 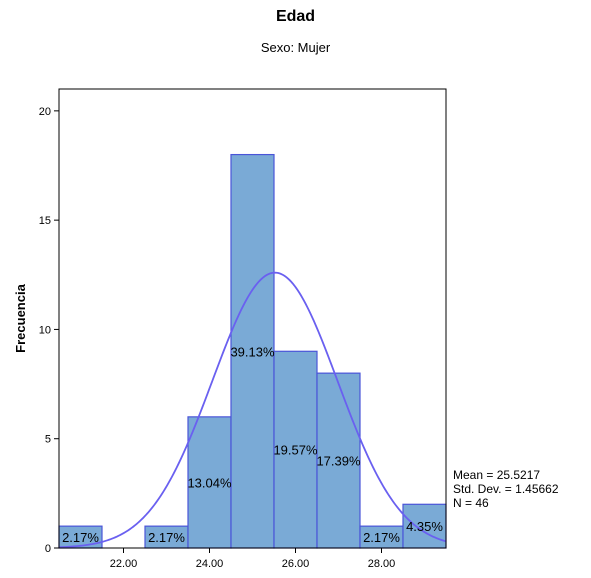 I want to click on bar-percent-label: 4.35%, so click(x=424, y=526).